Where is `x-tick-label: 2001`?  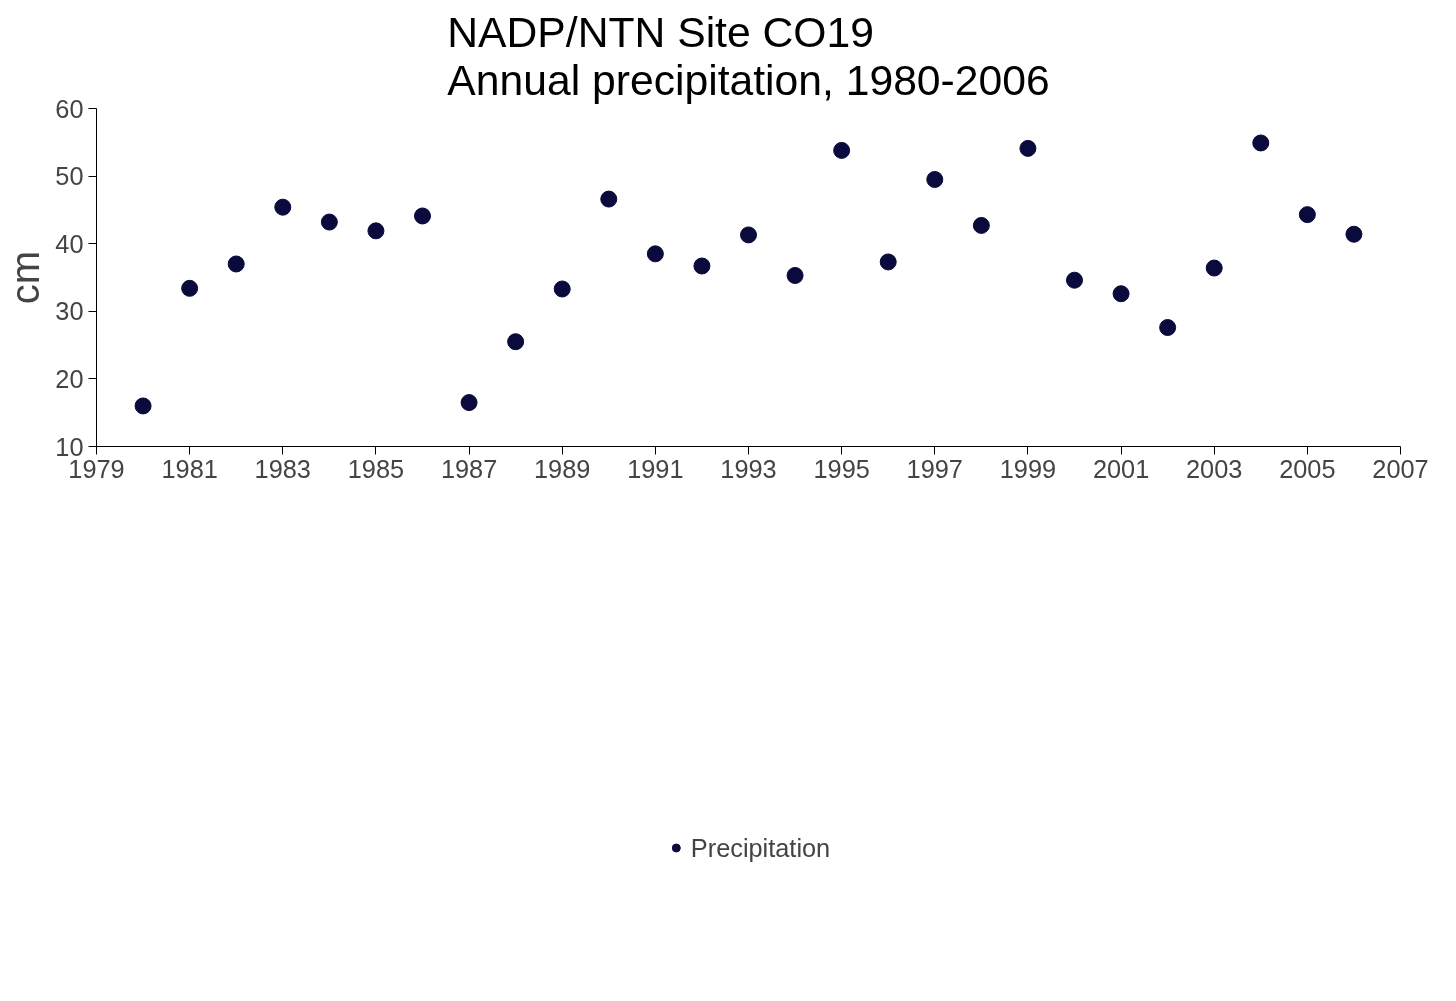
x-tick-label: 2001 is located at coordinates (1121, 468).